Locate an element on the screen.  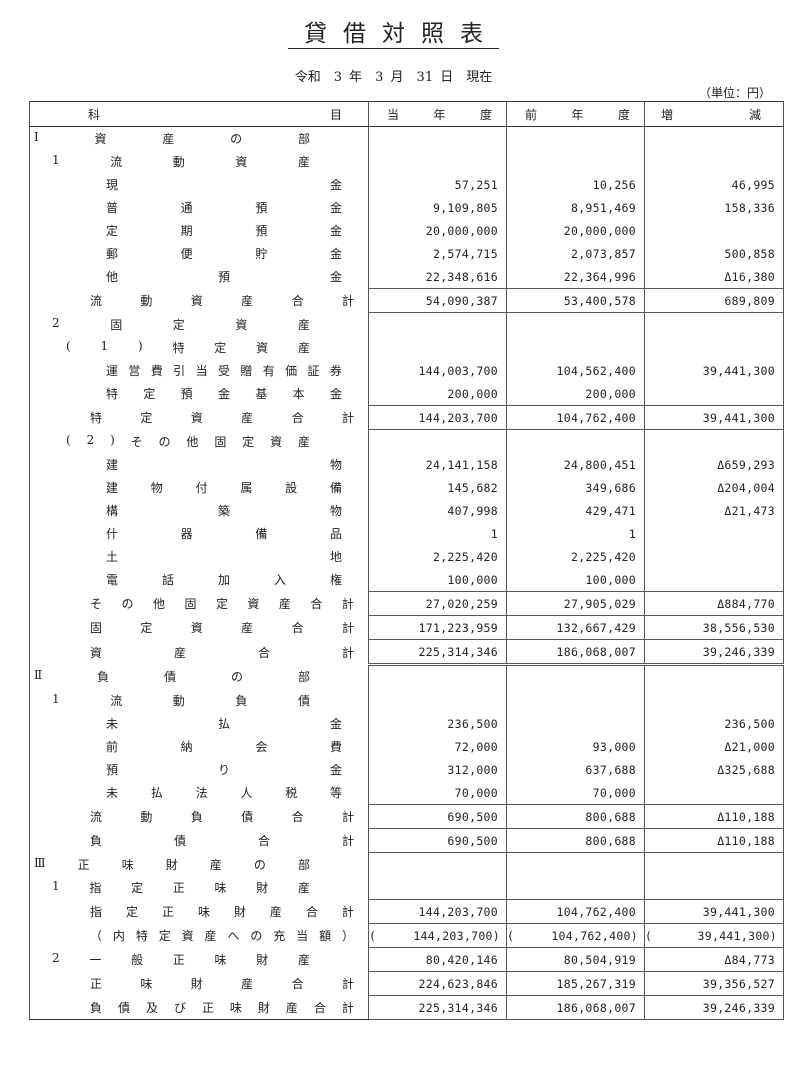
amount-value: 10,256 is located at coordinates (614, 184).